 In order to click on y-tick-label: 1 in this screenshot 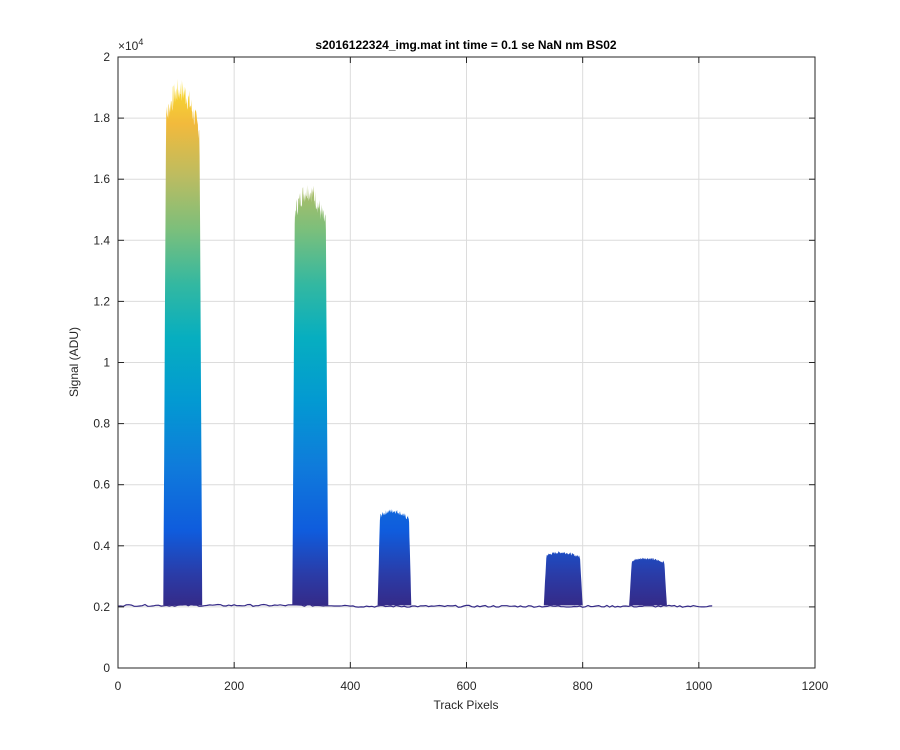, I will do `click(106, 363)`.